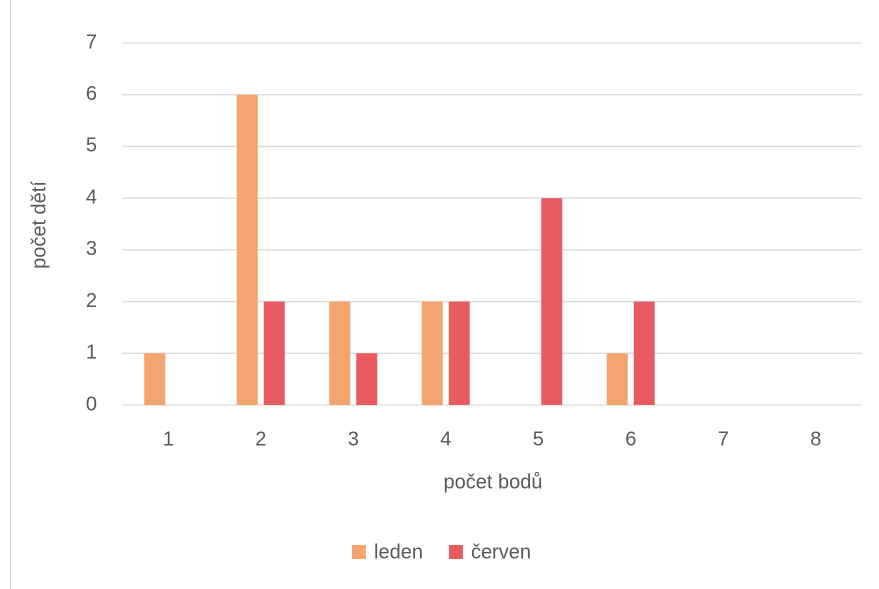 The width and height of the screenshot is (879, 589). What do you see at coordinates (398, 552) in the screenshot?
I see `legend-label: leden` at bounding box center [398, 552].